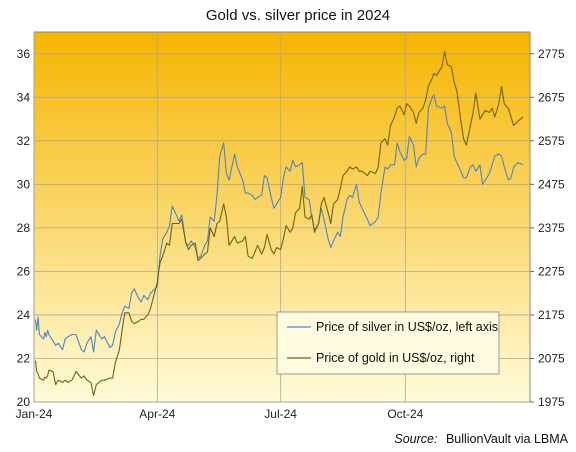 Image resolution: width=576 pixels, height=452 pixels. What do you see at coordinates (405, 414) in the screenshot?
I see `x-tick-label: Oct-24` at bounding box center [405, 414].